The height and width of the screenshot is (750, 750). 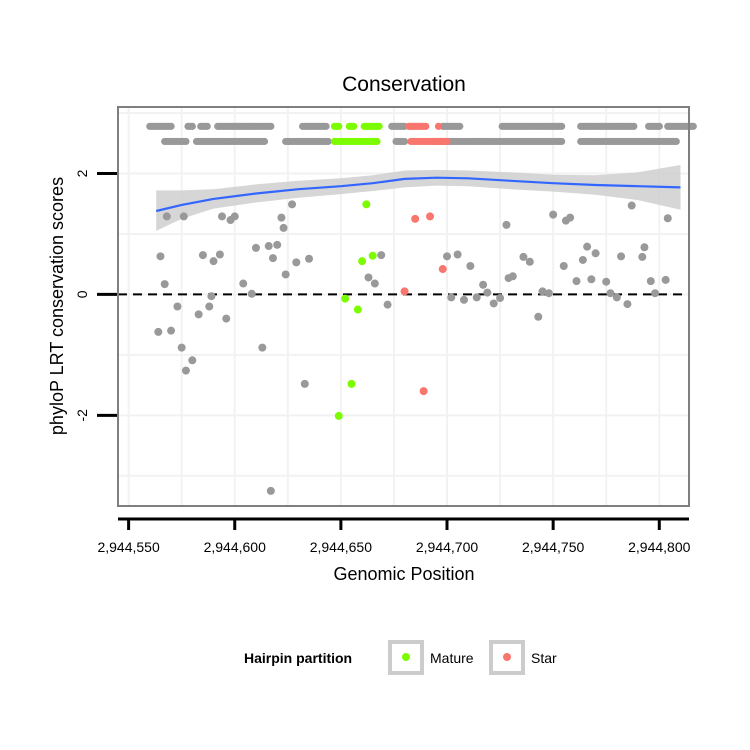 What do you see at coordinates (406, 657) in the screenshot?
I see `legend-swatch-mature` at bounding box center [406, 657].